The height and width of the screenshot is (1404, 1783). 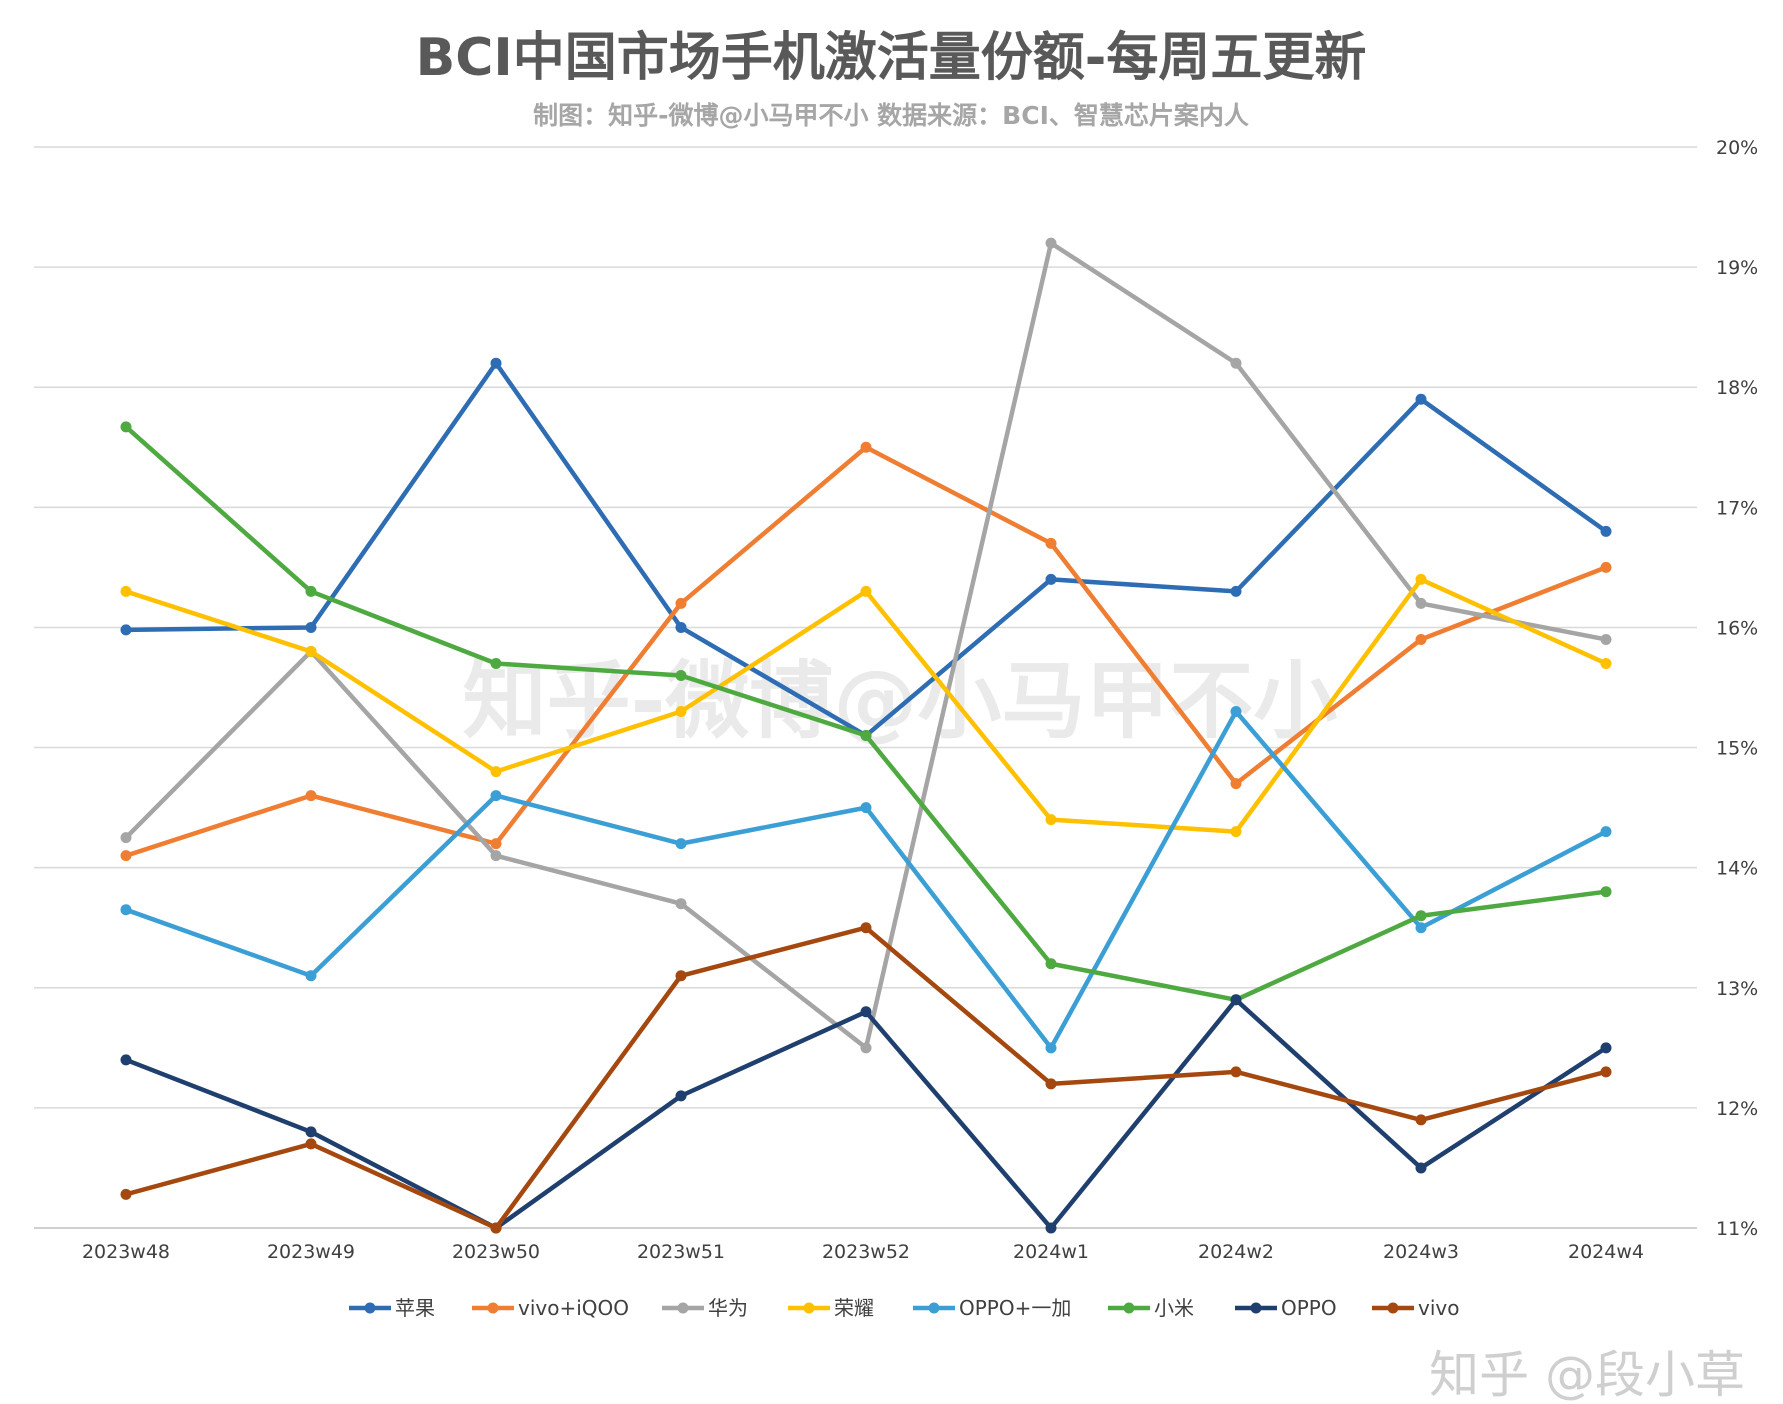 What do you see at coordinates (866, 1114) in the screenshot?
I see `series-OPPO` at bounding box center [866, 1114].